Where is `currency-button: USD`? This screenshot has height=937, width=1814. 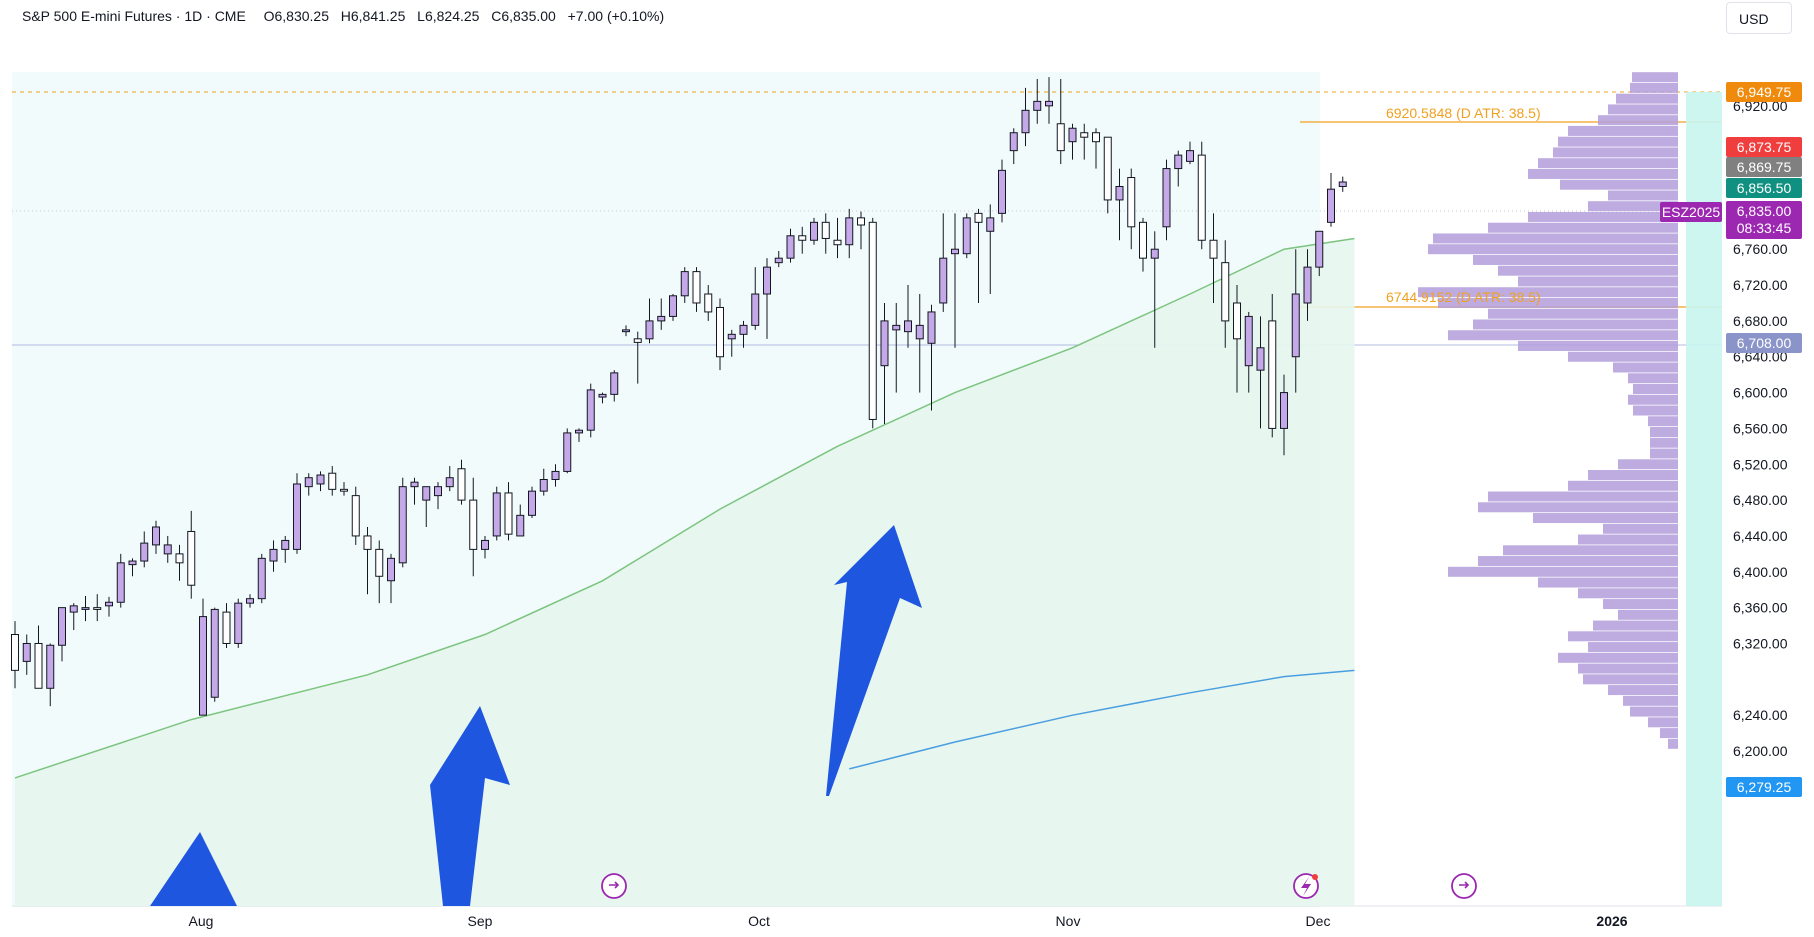 currency-button: USD is located at coordinates (1759, 18).